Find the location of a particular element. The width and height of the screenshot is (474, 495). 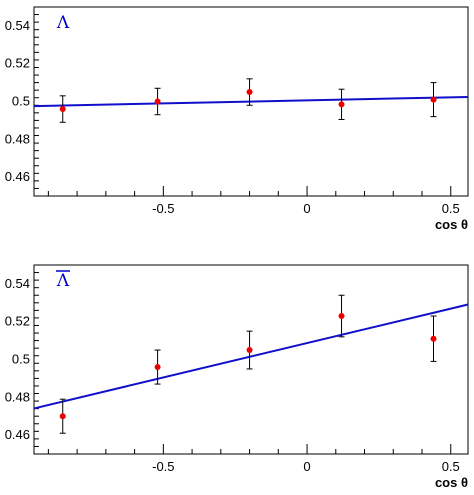

fit-line is located at coordinates (251, 101).